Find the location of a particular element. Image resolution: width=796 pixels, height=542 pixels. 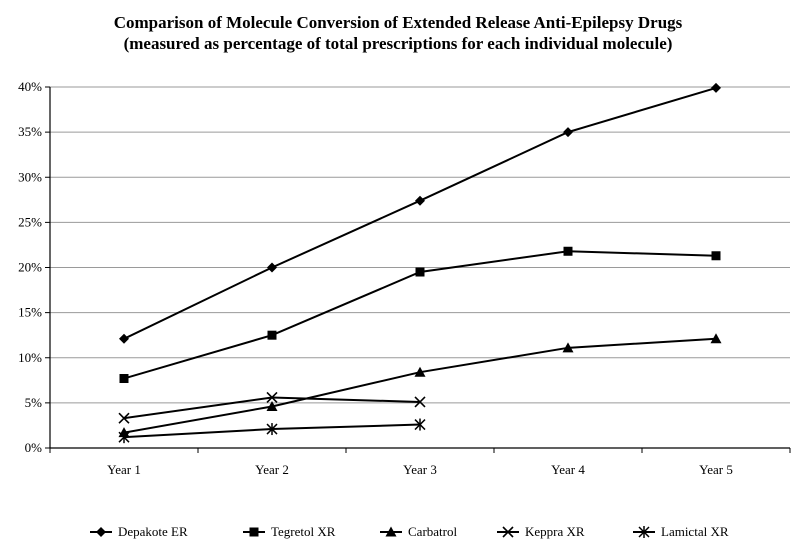

legend-item-depakote-er: Depakote ER is located at coordinates (139, 531).